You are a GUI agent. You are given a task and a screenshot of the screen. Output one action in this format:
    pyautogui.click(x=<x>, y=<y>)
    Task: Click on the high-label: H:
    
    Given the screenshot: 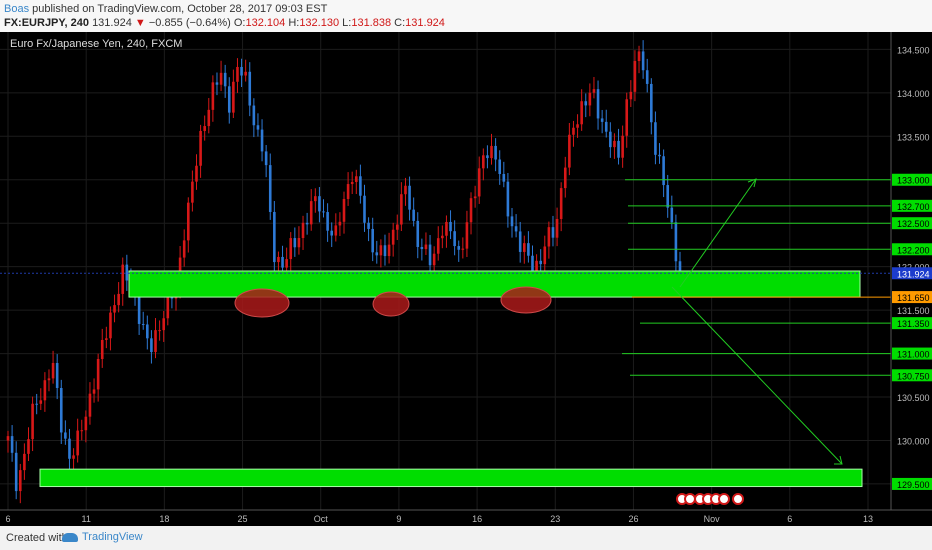 What is the action you would take?
    pyautogui.click(x=294, y=23)
    